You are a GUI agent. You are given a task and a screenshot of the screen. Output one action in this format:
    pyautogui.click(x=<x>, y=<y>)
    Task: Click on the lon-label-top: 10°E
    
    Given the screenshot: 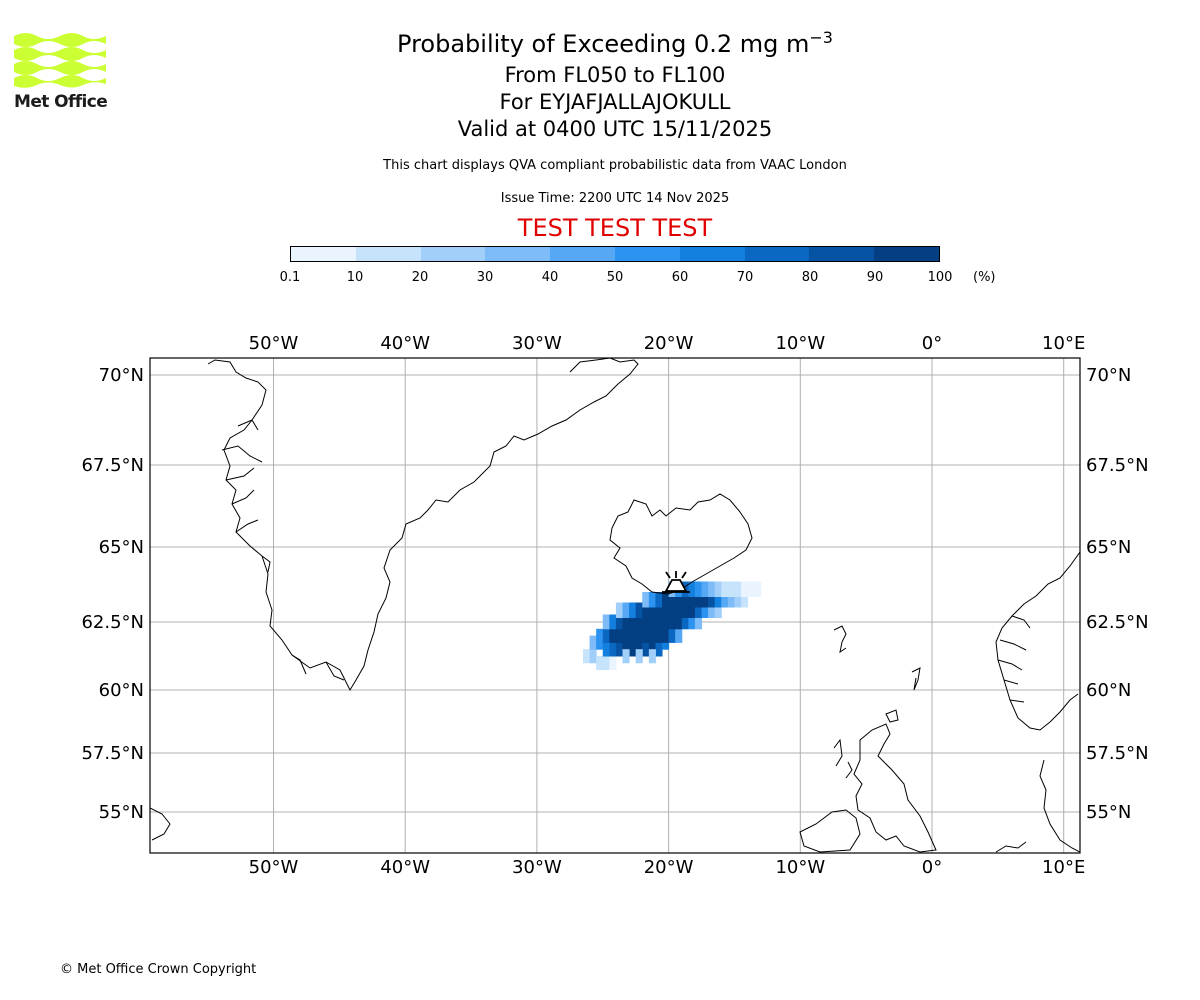 What is the action you would take?
    pyautogui.click(x=1063, y=343)
    